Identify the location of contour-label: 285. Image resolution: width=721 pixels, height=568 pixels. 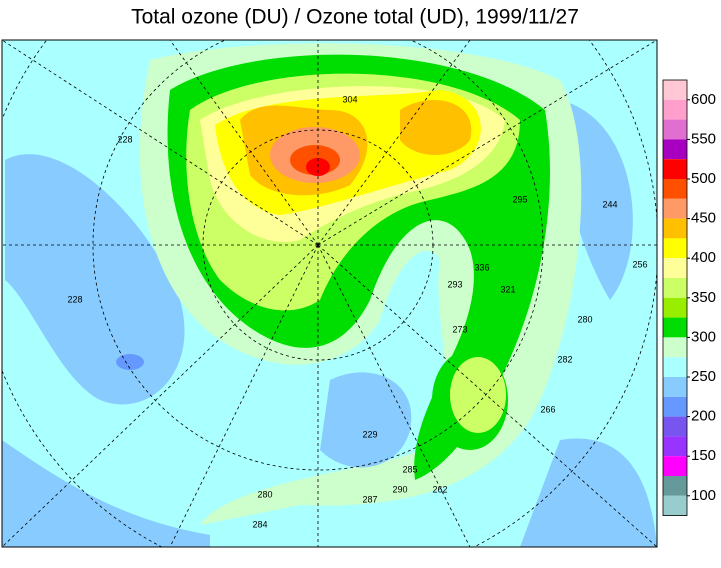
(409, 469).